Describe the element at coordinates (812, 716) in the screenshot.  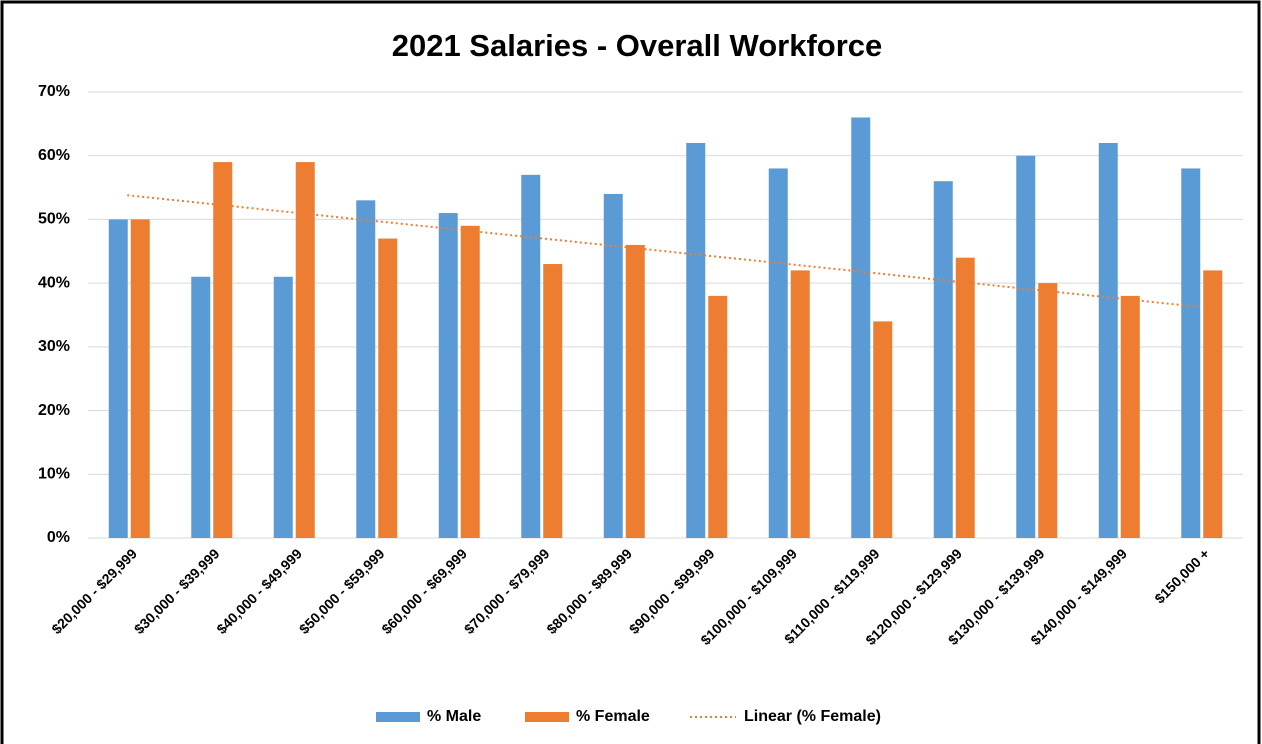
I see `legend-label: Linear (% Female)` at that location.